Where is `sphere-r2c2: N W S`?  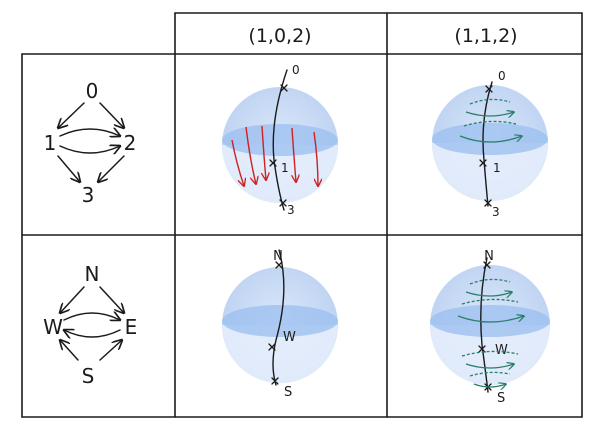 sphere-r2c2: N W S is located at coordinates (490, 327).